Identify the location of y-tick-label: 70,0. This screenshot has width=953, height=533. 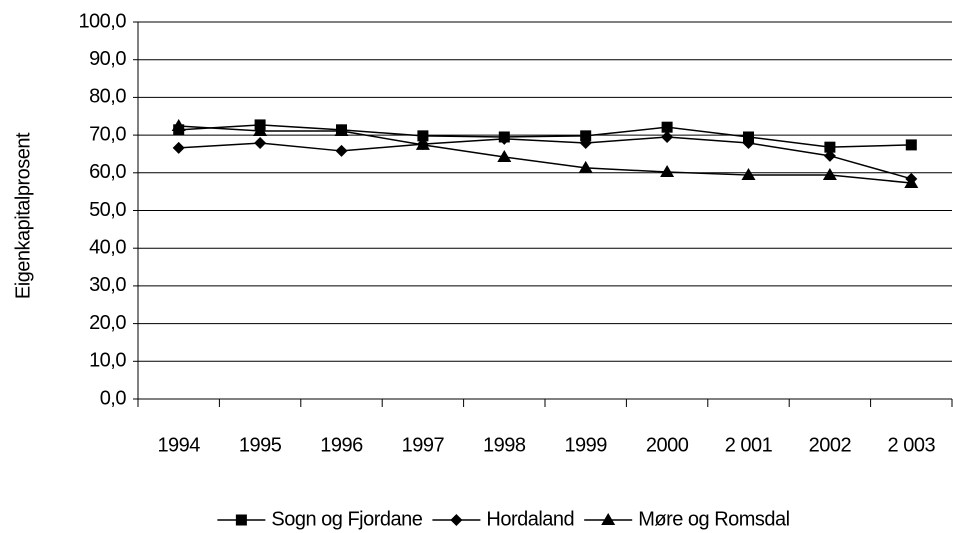
(107, 134).